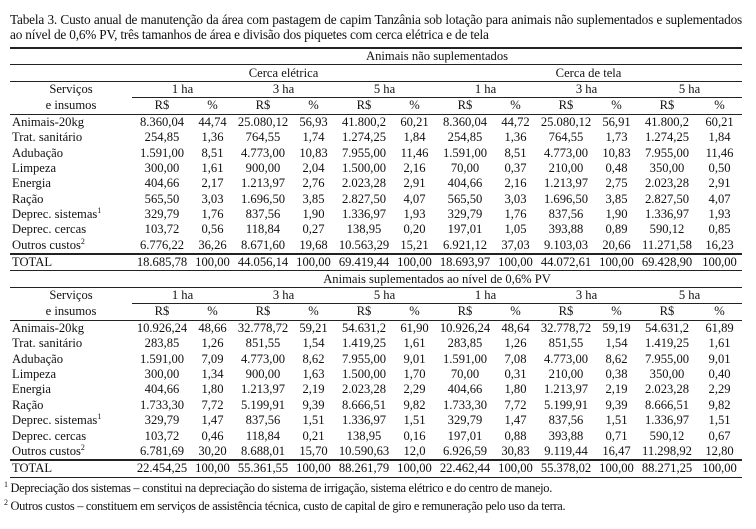 The height and width of the screenshot is (529, 756). I want to click on value-cell: 15,70, so click(313, 452).